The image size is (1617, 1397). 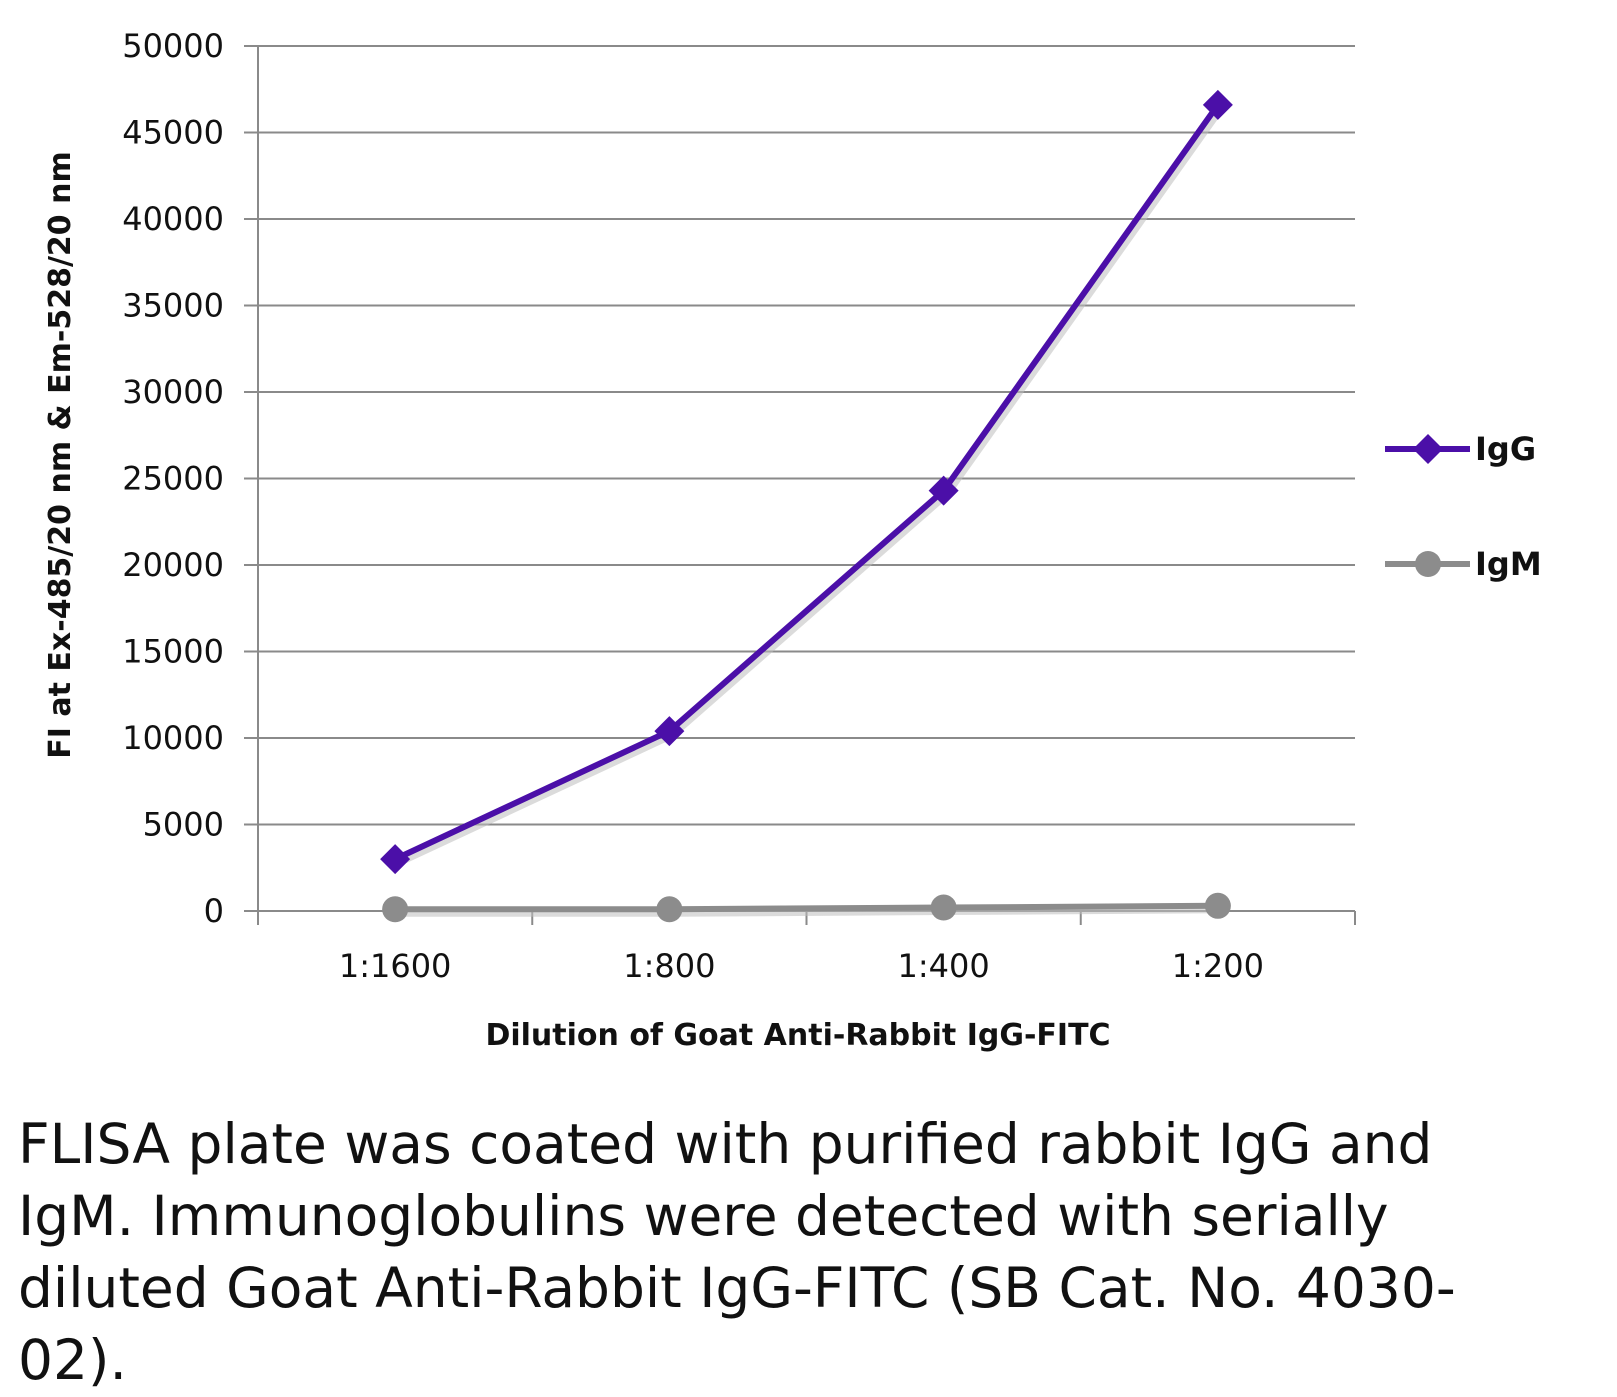 What do you see at coordinates (60, 454) in the screenshot?
I see `y-axis-title: FI at Ex-485/20 nm & Em-528/20 nm` at bounding box center [60, 454].